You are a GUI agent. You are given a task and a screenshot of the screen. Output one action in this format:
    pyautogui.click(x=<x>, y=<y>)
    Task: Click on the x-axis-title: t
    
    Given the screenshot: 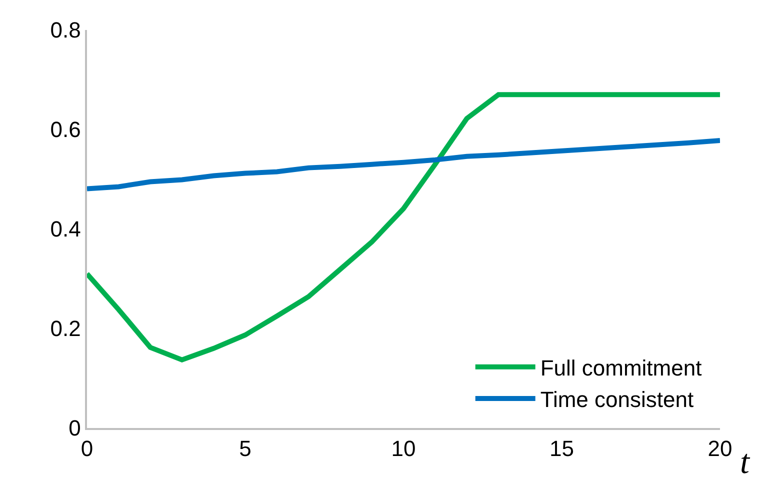 What is the action you would take?
    pyautogui.click(x=745, y=462)
    